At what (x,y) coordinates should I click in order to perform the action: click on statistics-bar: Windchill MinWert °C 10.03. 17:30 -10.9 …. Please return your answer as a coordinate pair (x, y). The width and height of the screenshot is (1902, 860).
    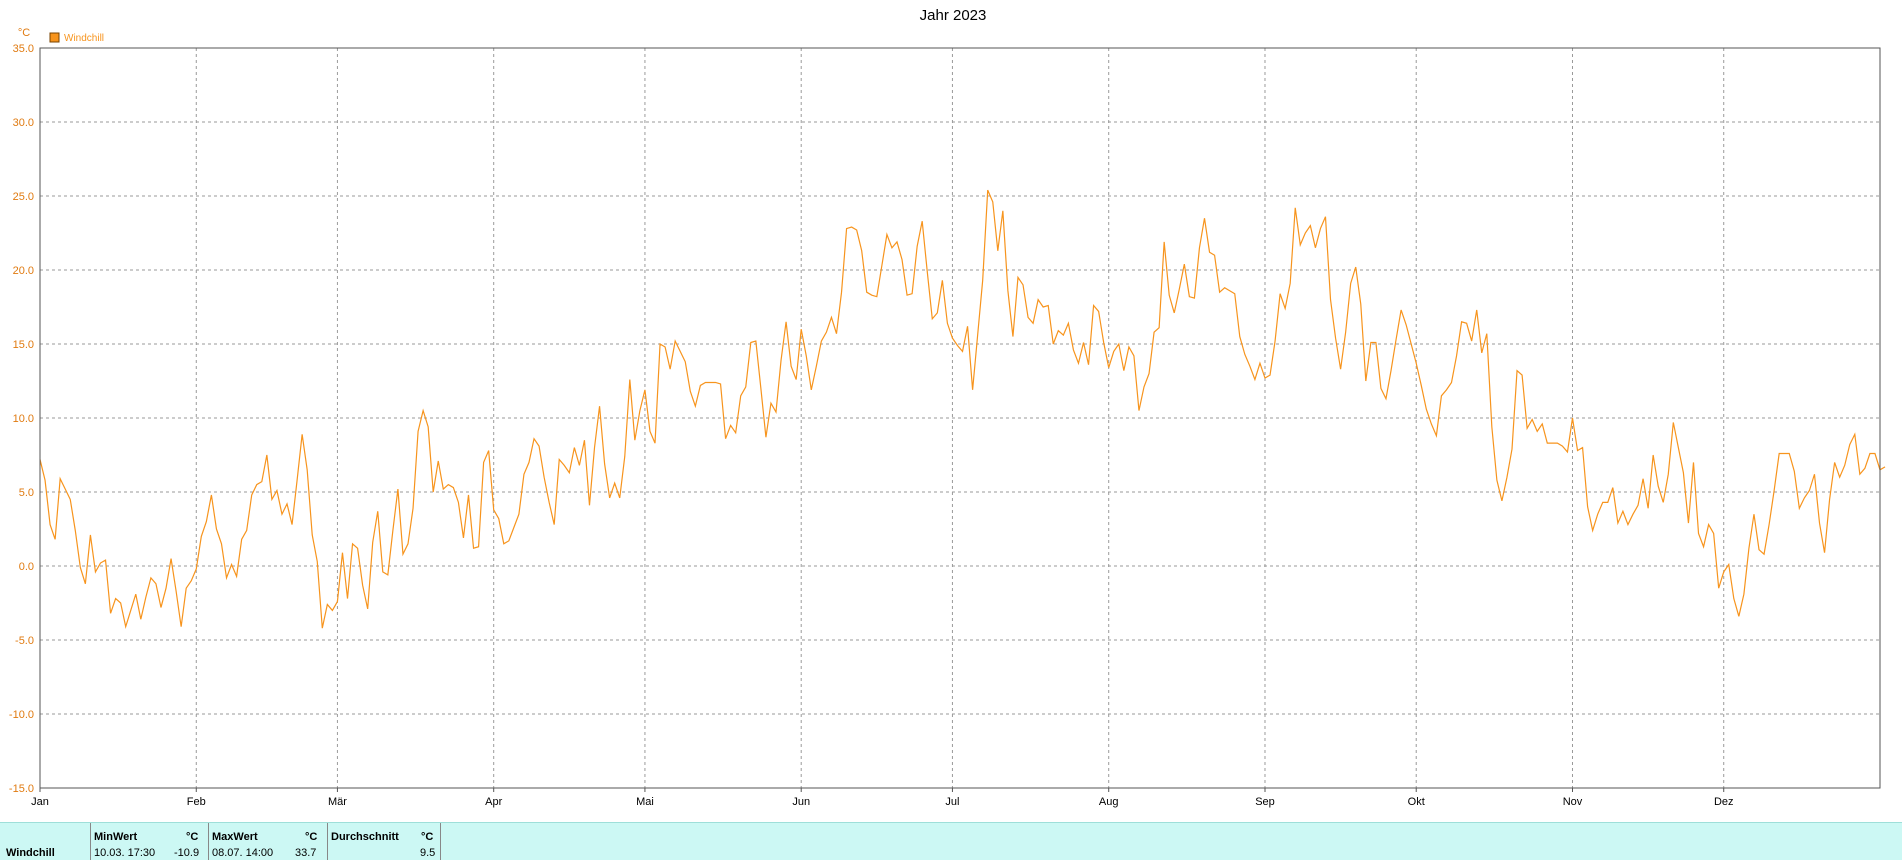
    Looking at the image, I should click on (951, 841).